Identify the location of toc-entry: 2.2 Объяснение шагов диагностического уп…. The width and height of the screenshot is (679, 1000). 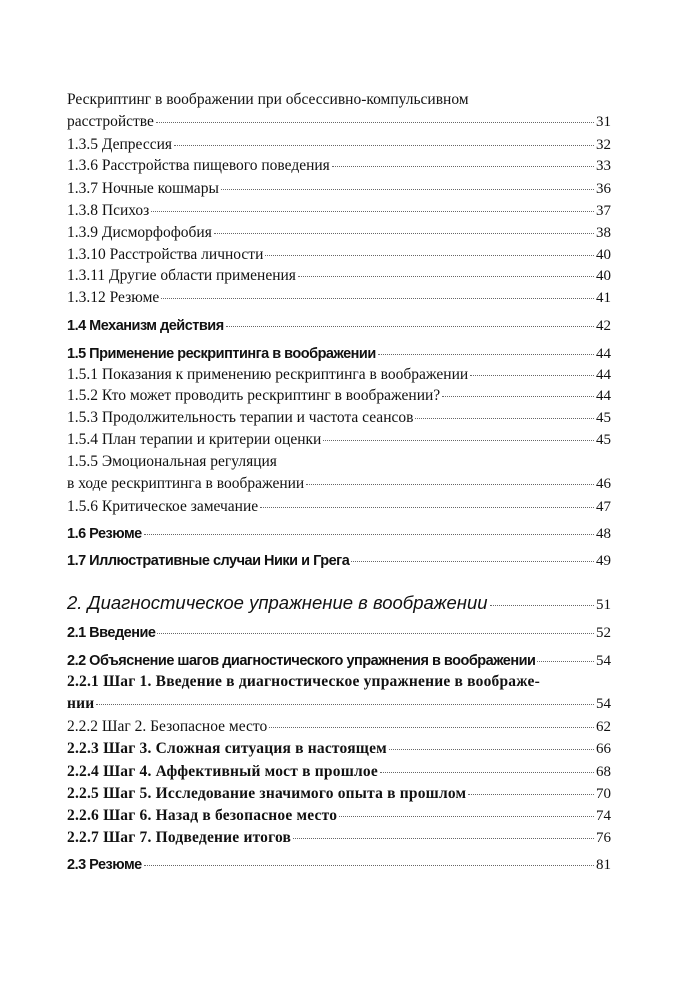
(339, 661).